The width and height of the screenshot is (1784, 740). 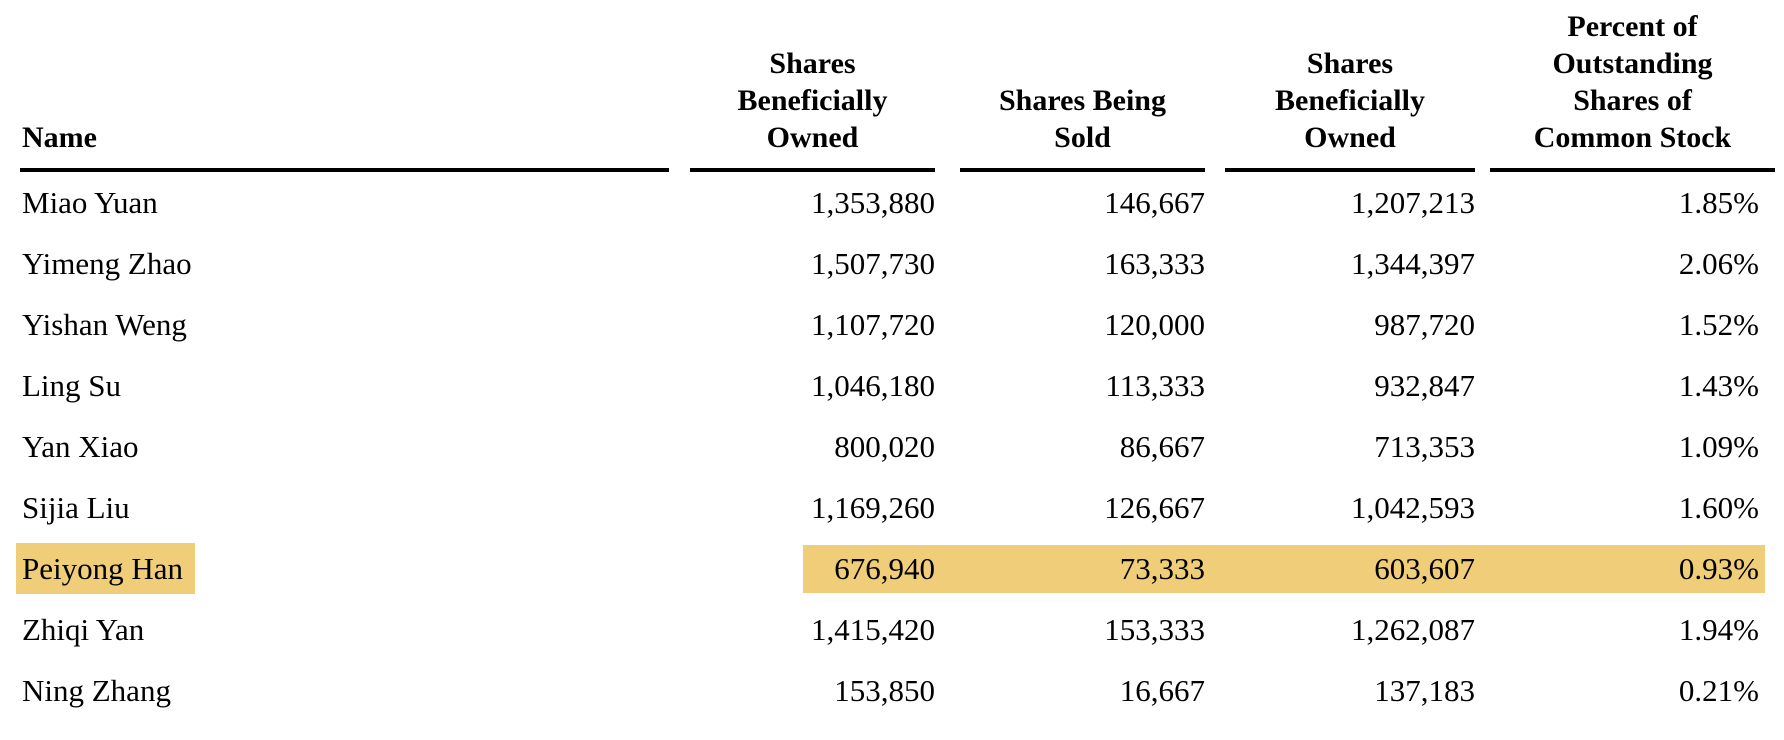 I want to click on shares-beneficially-owned-before-cell: 153,850, so click(x=812, y=690).